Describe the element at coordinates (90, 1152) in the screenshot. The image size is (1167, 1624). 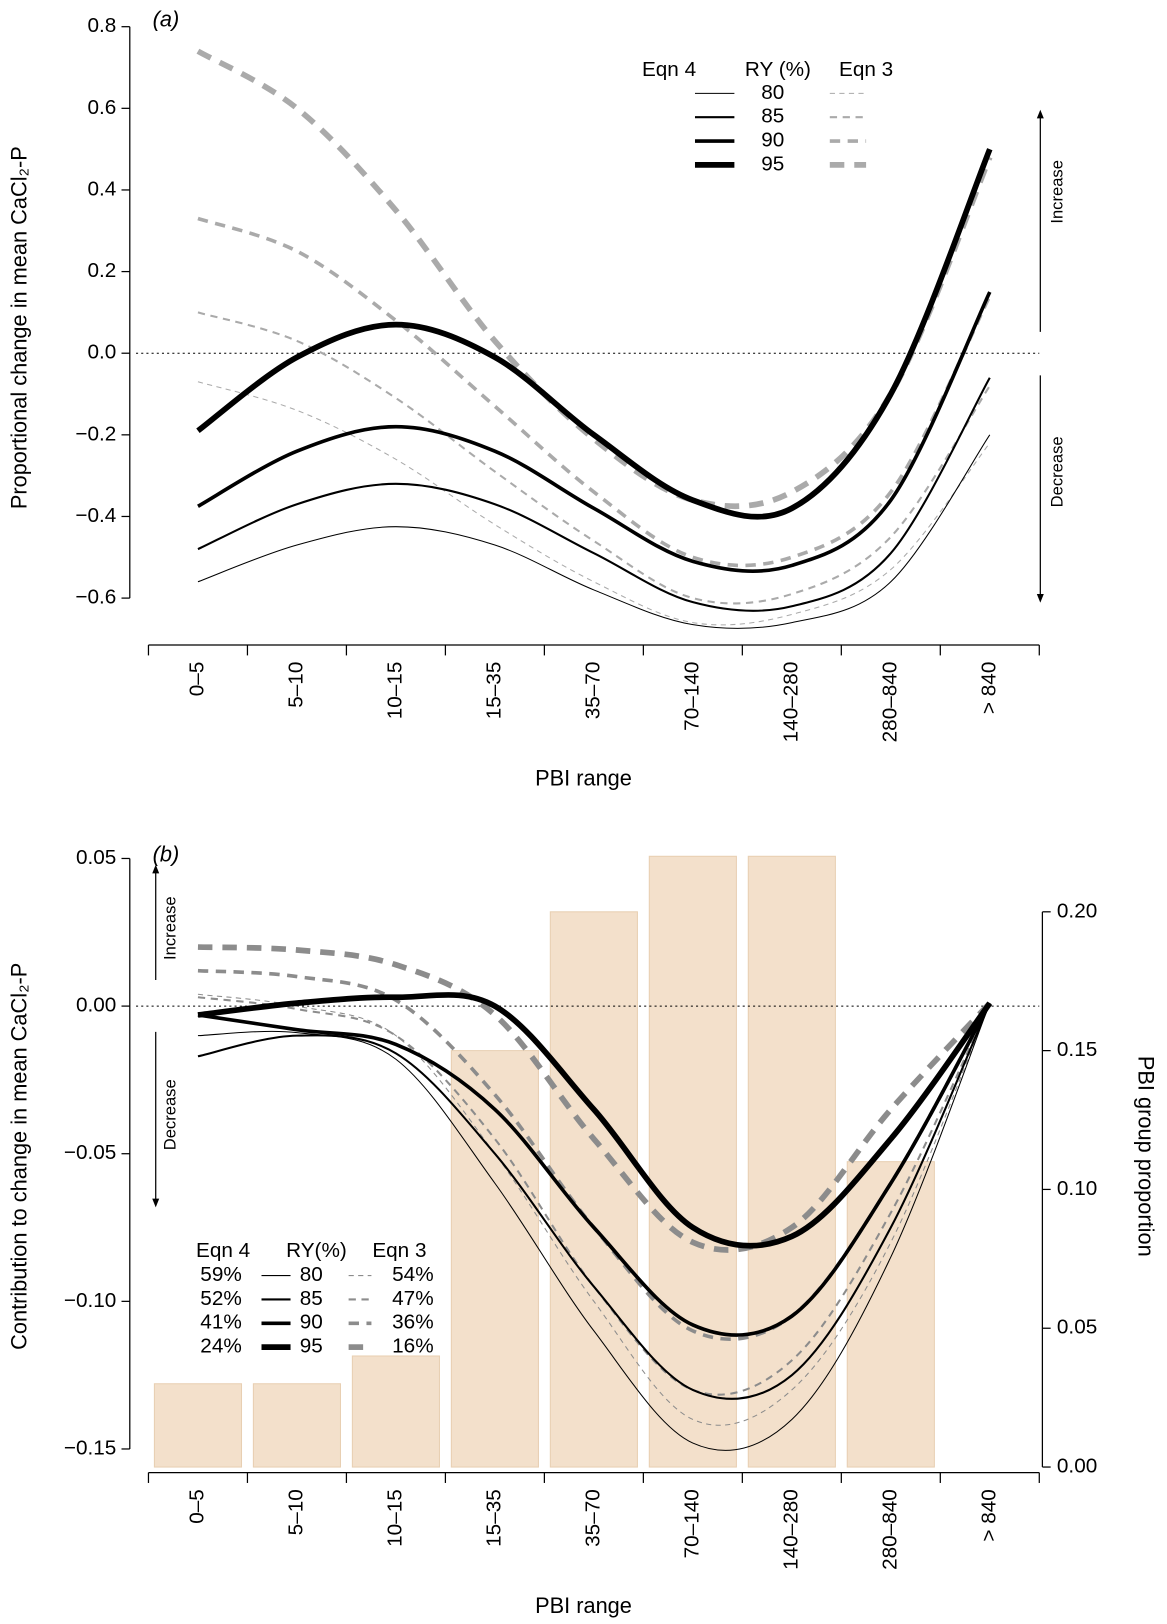
I see `y-tick-label: −0.05` at that location.